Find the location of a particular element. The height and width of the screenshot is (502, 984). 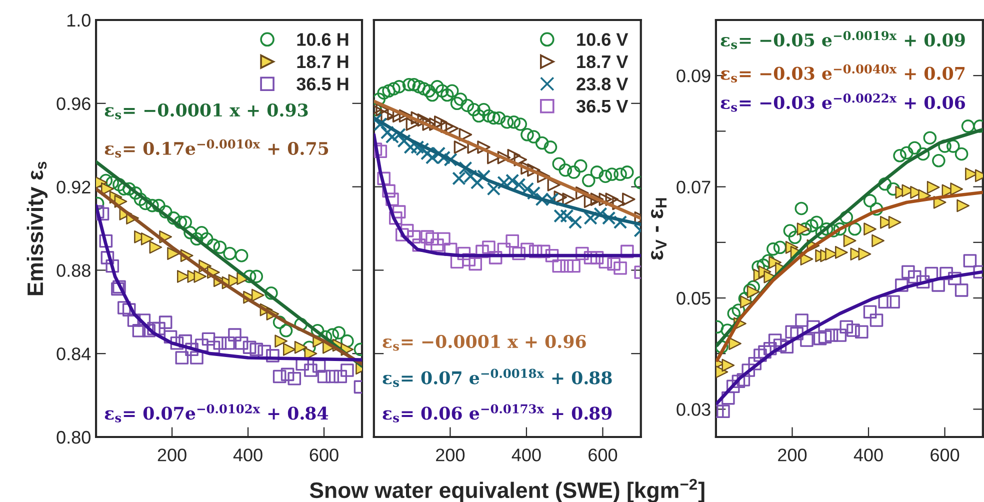

y-tick-label: 1.0 is located at coordinates (78, 20).